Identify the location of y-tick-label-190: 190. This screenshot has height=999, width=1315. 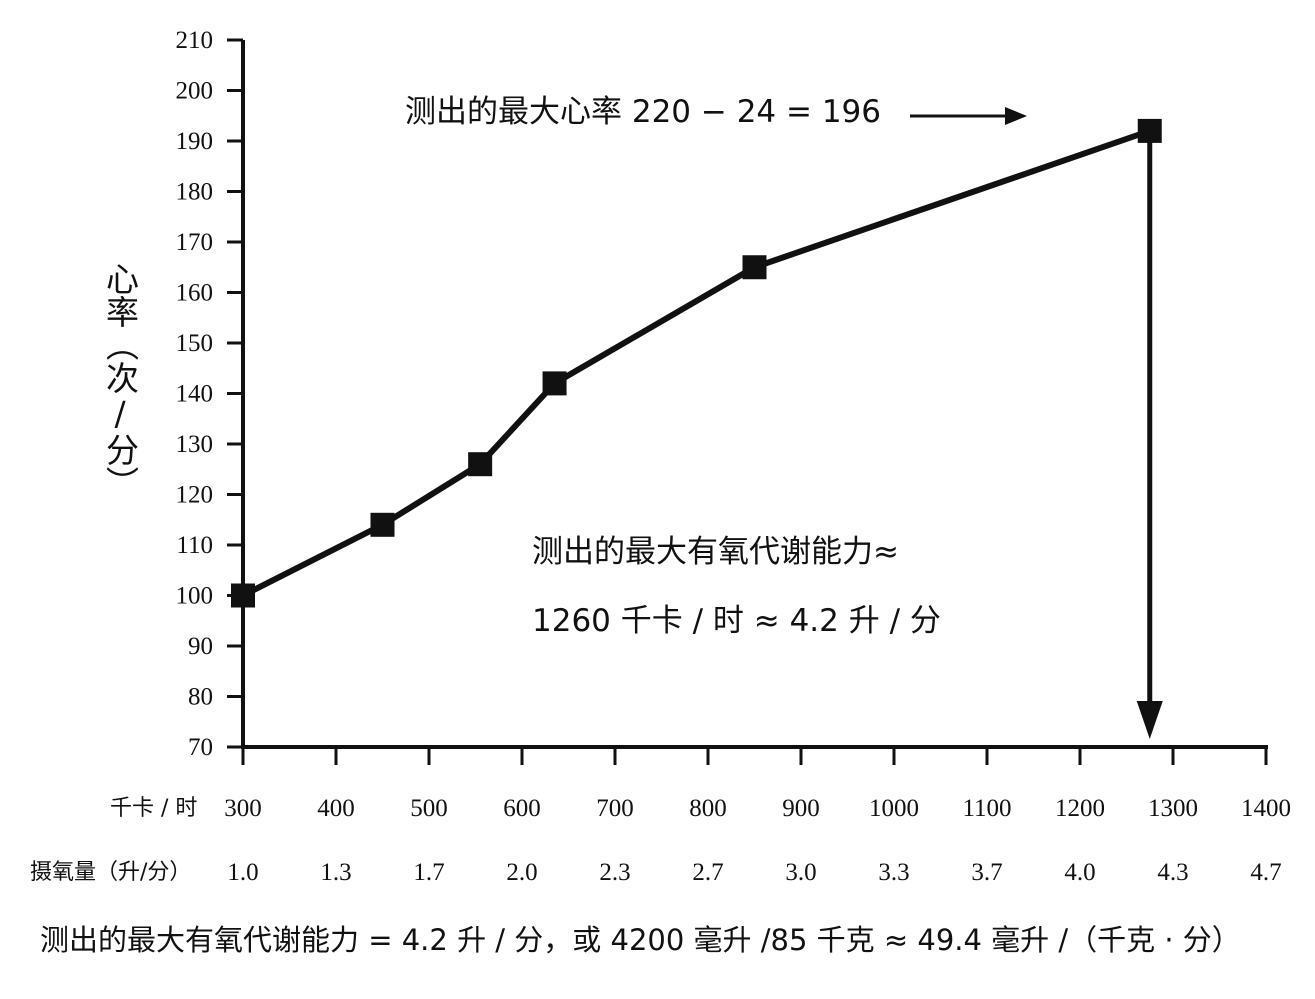
(195, 141).